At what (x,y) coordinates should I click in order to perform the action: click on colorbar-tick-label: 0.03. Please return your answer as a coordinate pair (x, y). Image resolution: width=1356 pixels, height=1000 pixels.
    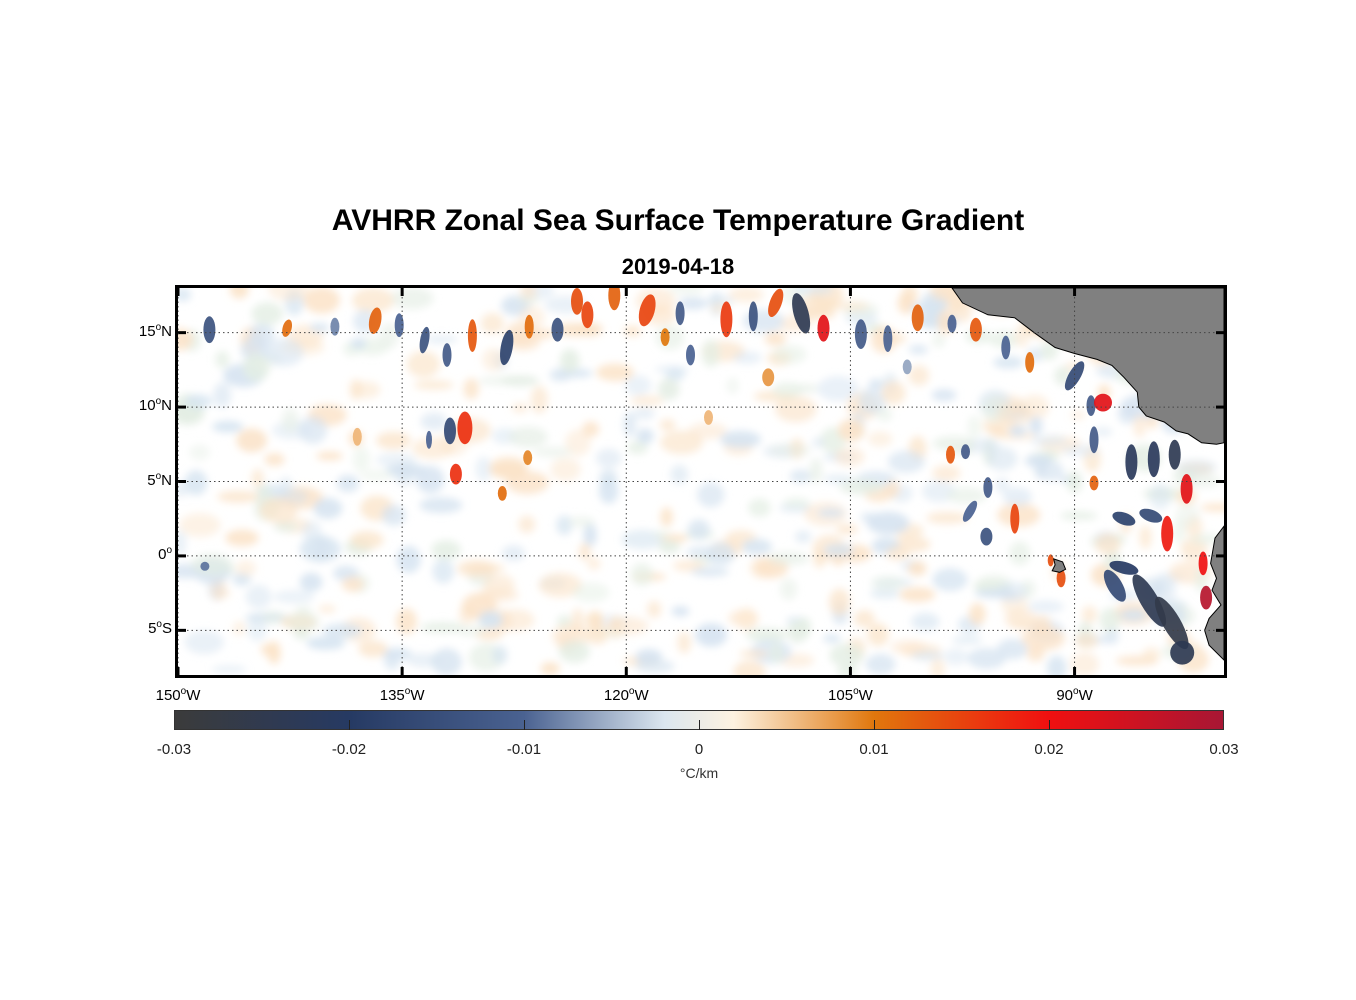
    Looking at the image, I should click on (1224, 749).